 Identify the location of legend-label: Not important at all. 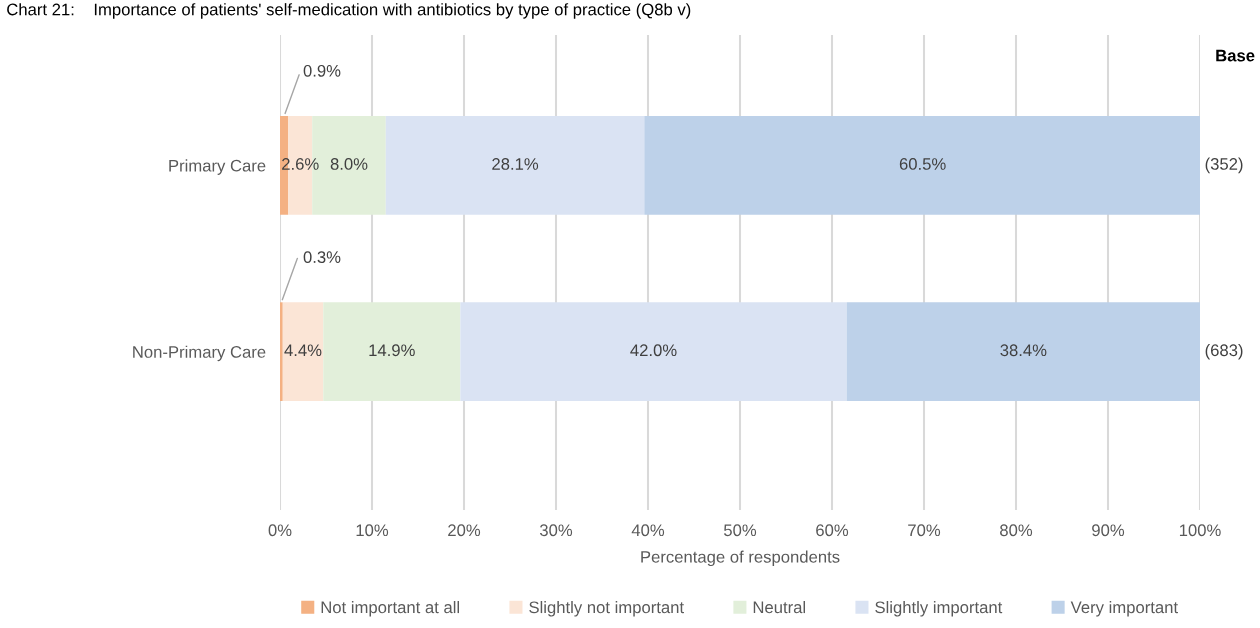
(390, 609).